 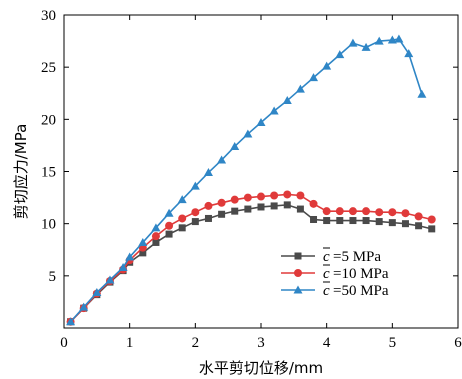 I want to click on legend-label: =5 MPa, so click(x=357, y=257).